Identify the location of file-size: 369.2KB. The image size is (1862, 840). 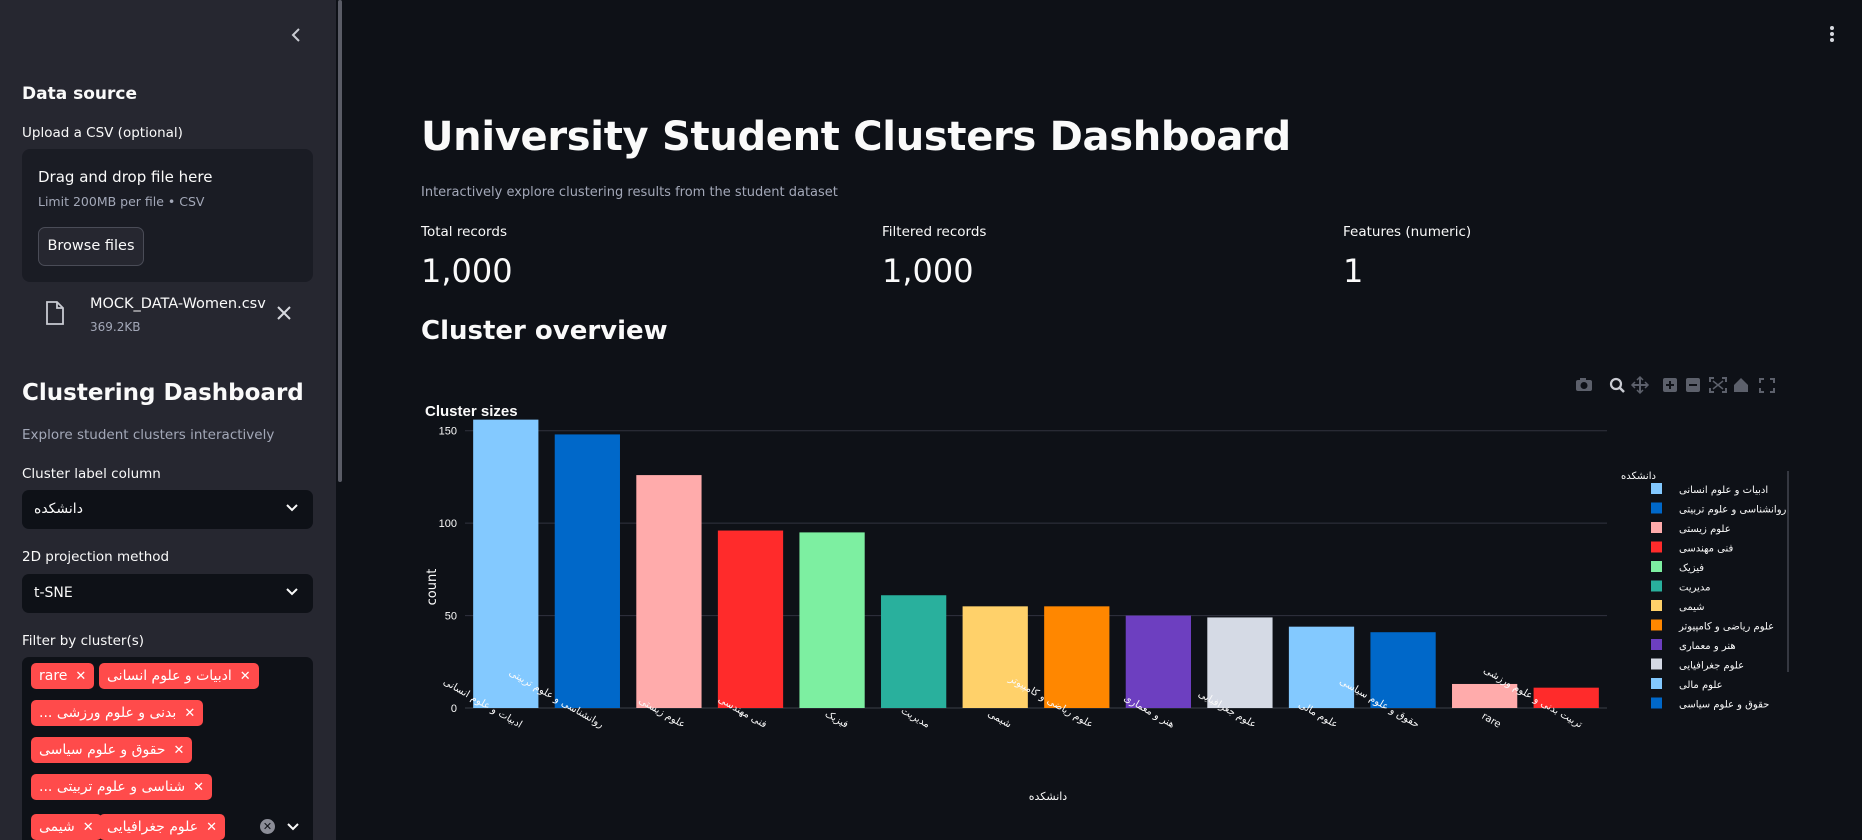
(115, 327).